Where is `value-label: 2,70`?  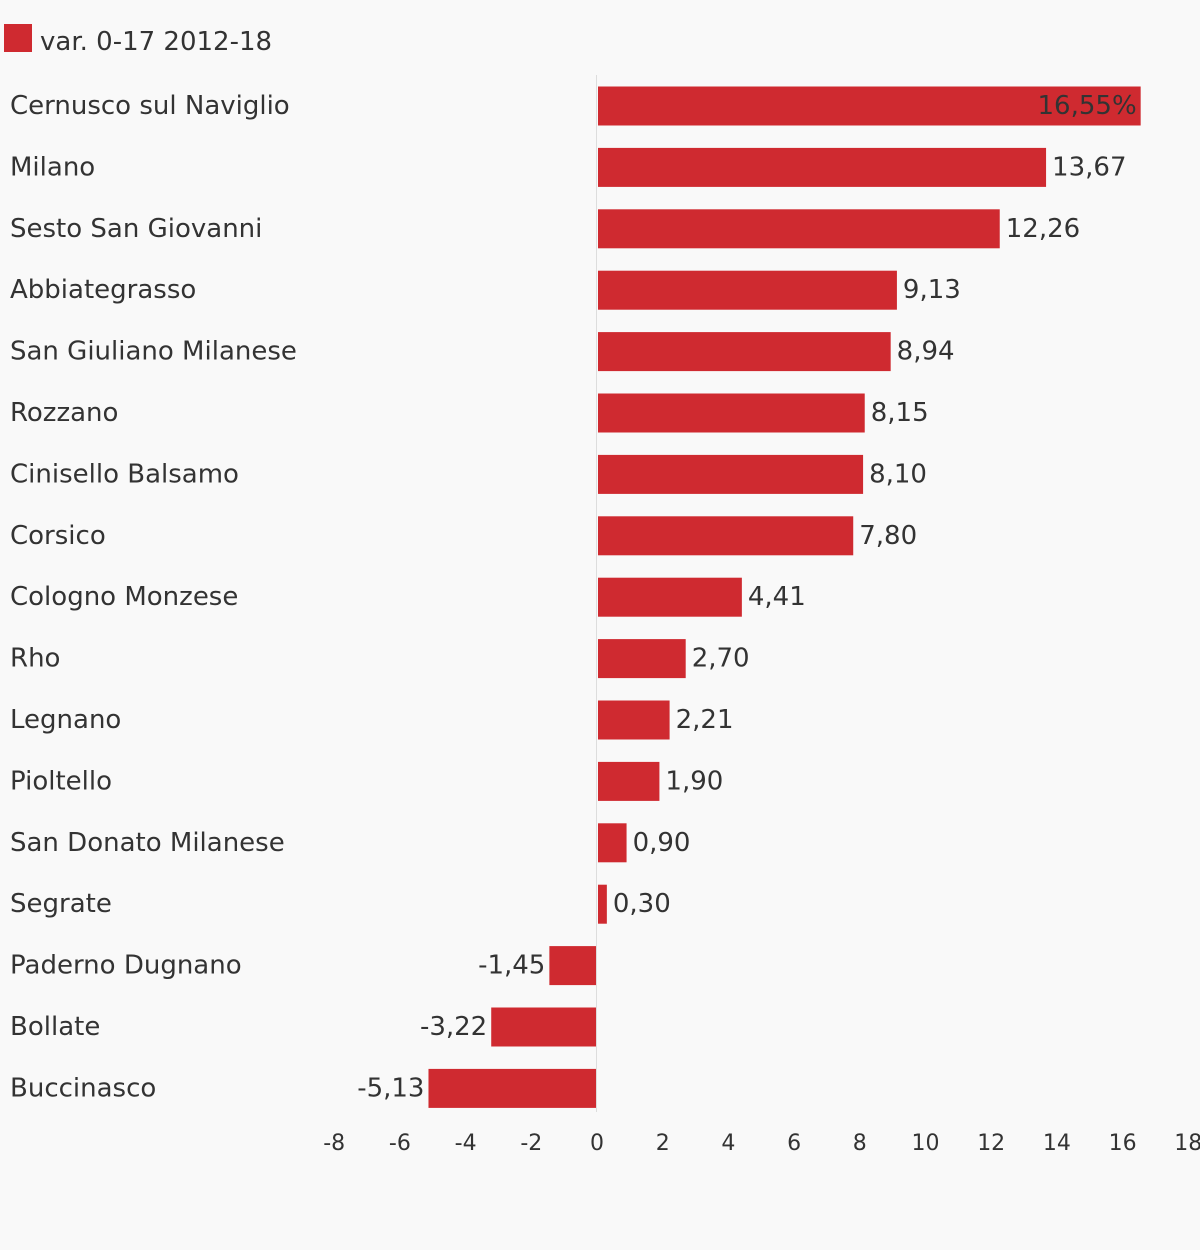 value-label: 2,70 is located at coordinates (721, 659).